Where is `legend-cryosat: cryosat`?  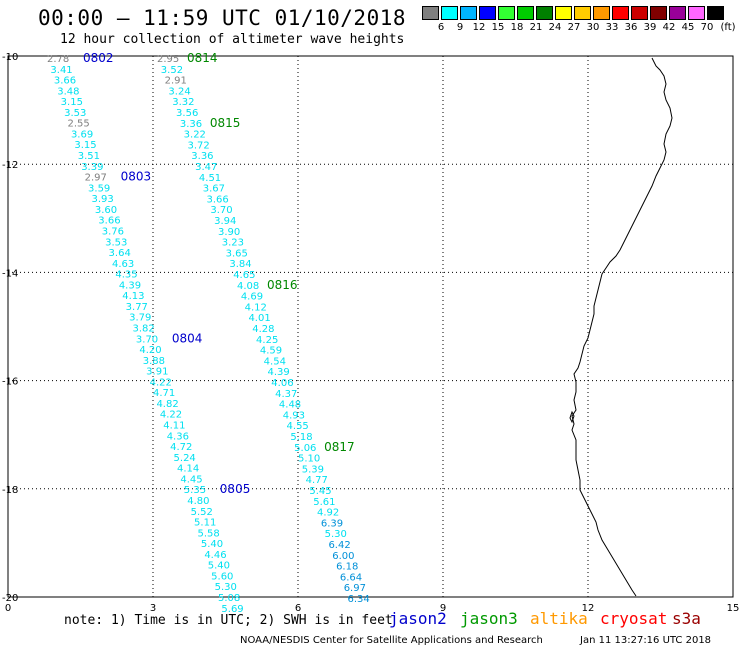 legend-cryosat: cryosat is located at coordinates (634, 618).